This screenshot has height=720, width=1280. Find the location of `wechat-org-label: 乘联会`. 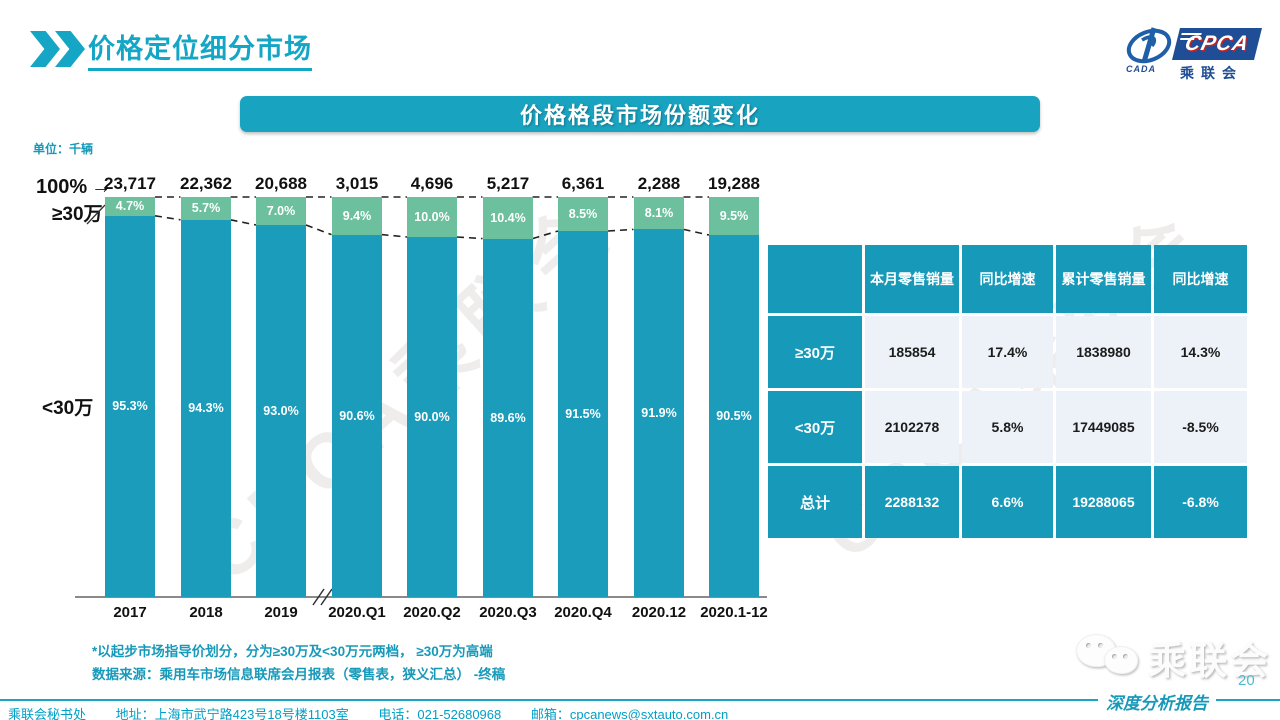

wechat-org-label: 乘联会 is located at coordinates (1210, 662).